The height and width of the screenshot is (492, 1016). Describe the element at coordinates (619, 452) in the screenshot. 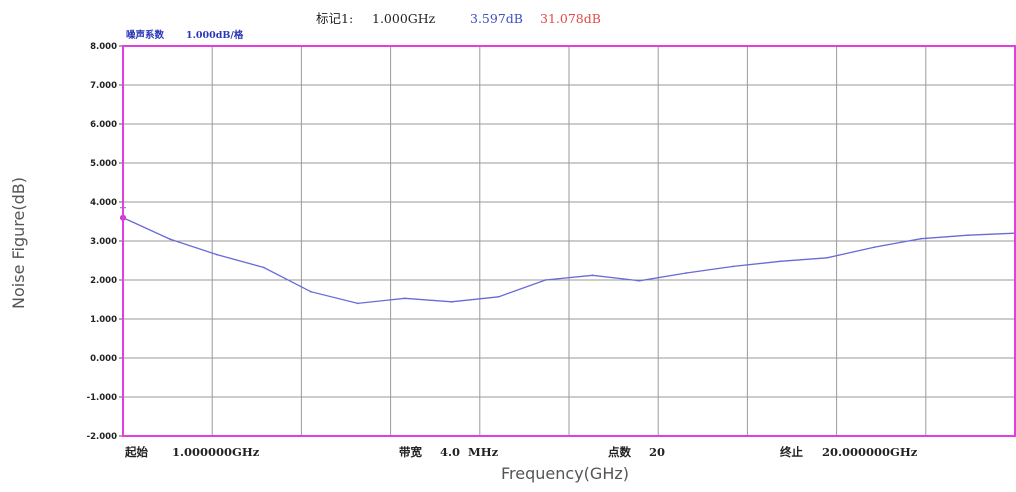

I see `points-label: 点数` at that location.